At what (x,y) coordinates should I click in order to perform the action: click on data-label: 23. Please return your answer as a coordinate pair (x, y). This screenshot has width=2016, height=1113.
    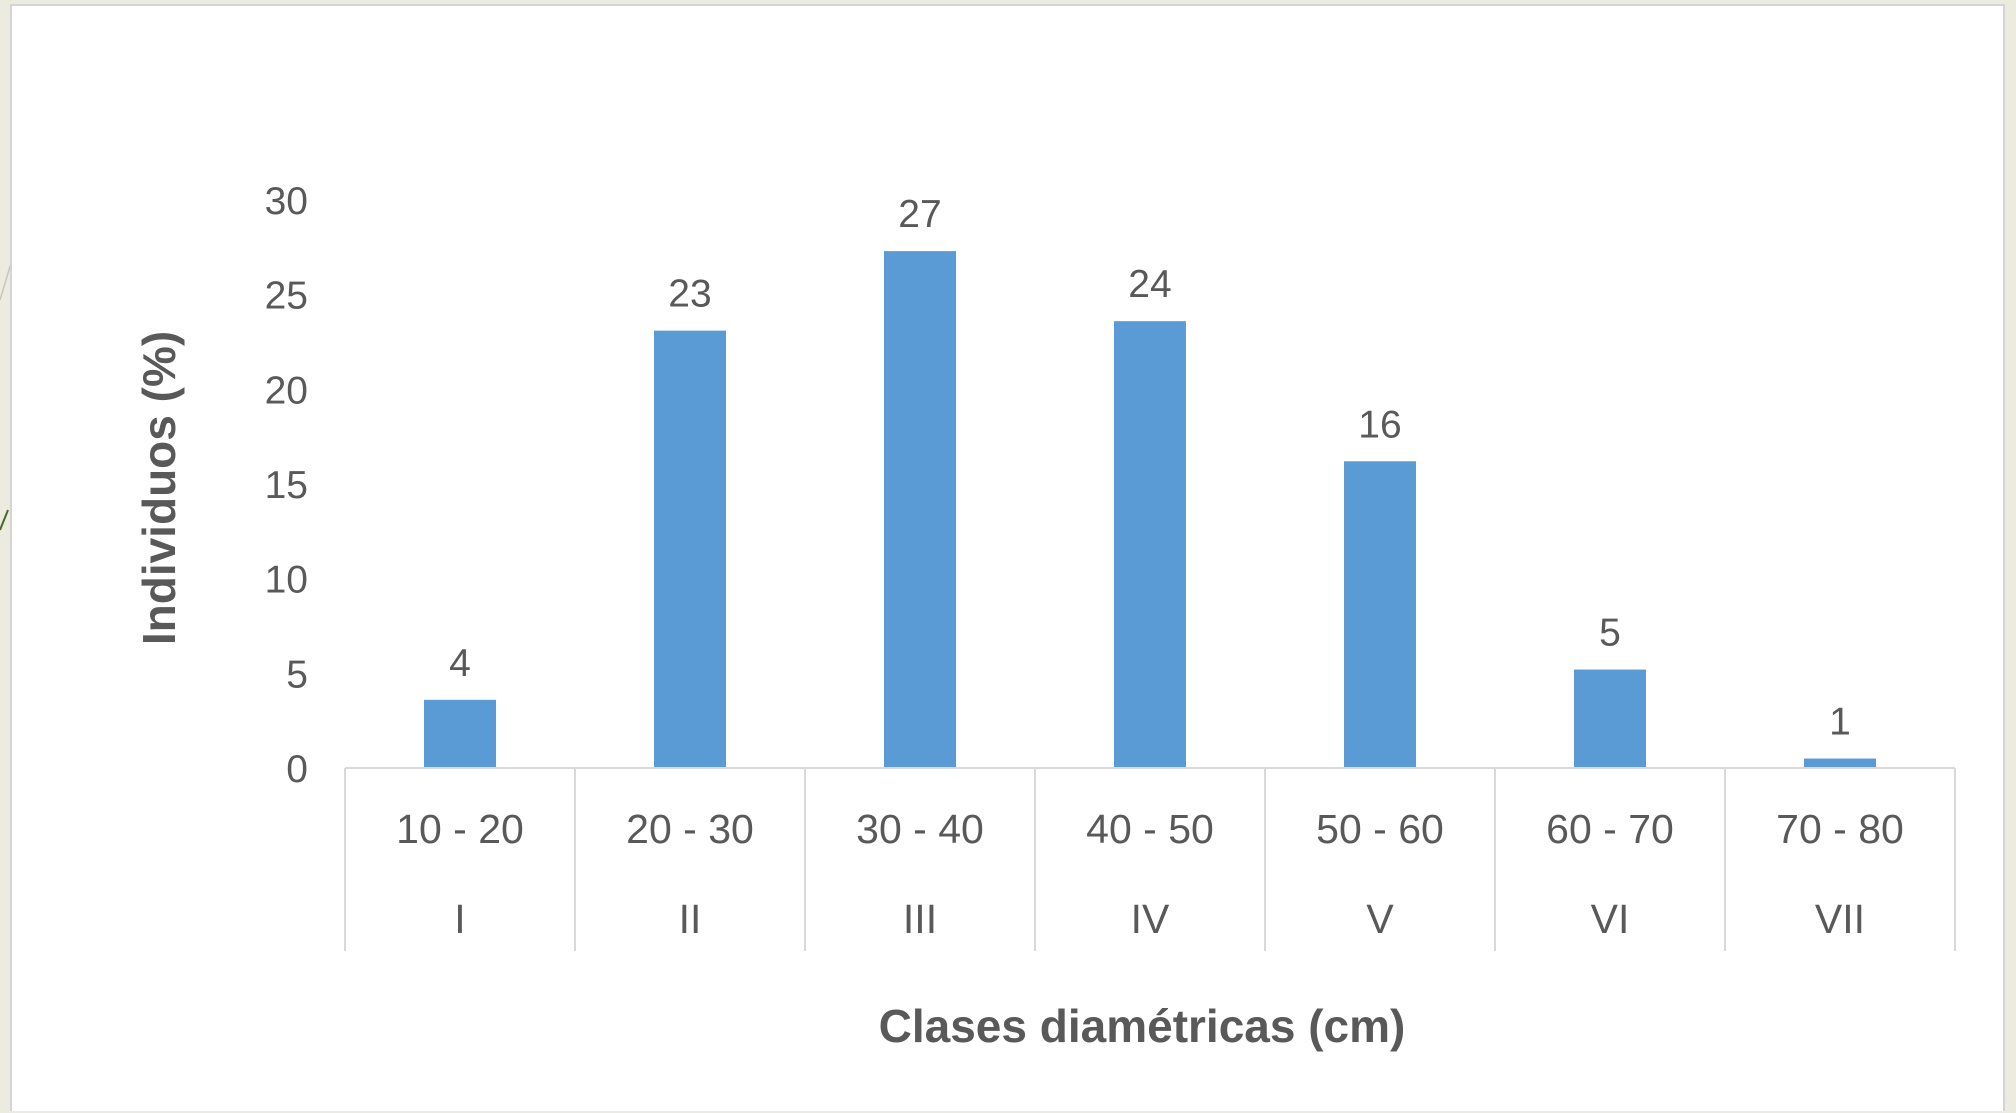
    Looking at the image, I should click on (689, 294).